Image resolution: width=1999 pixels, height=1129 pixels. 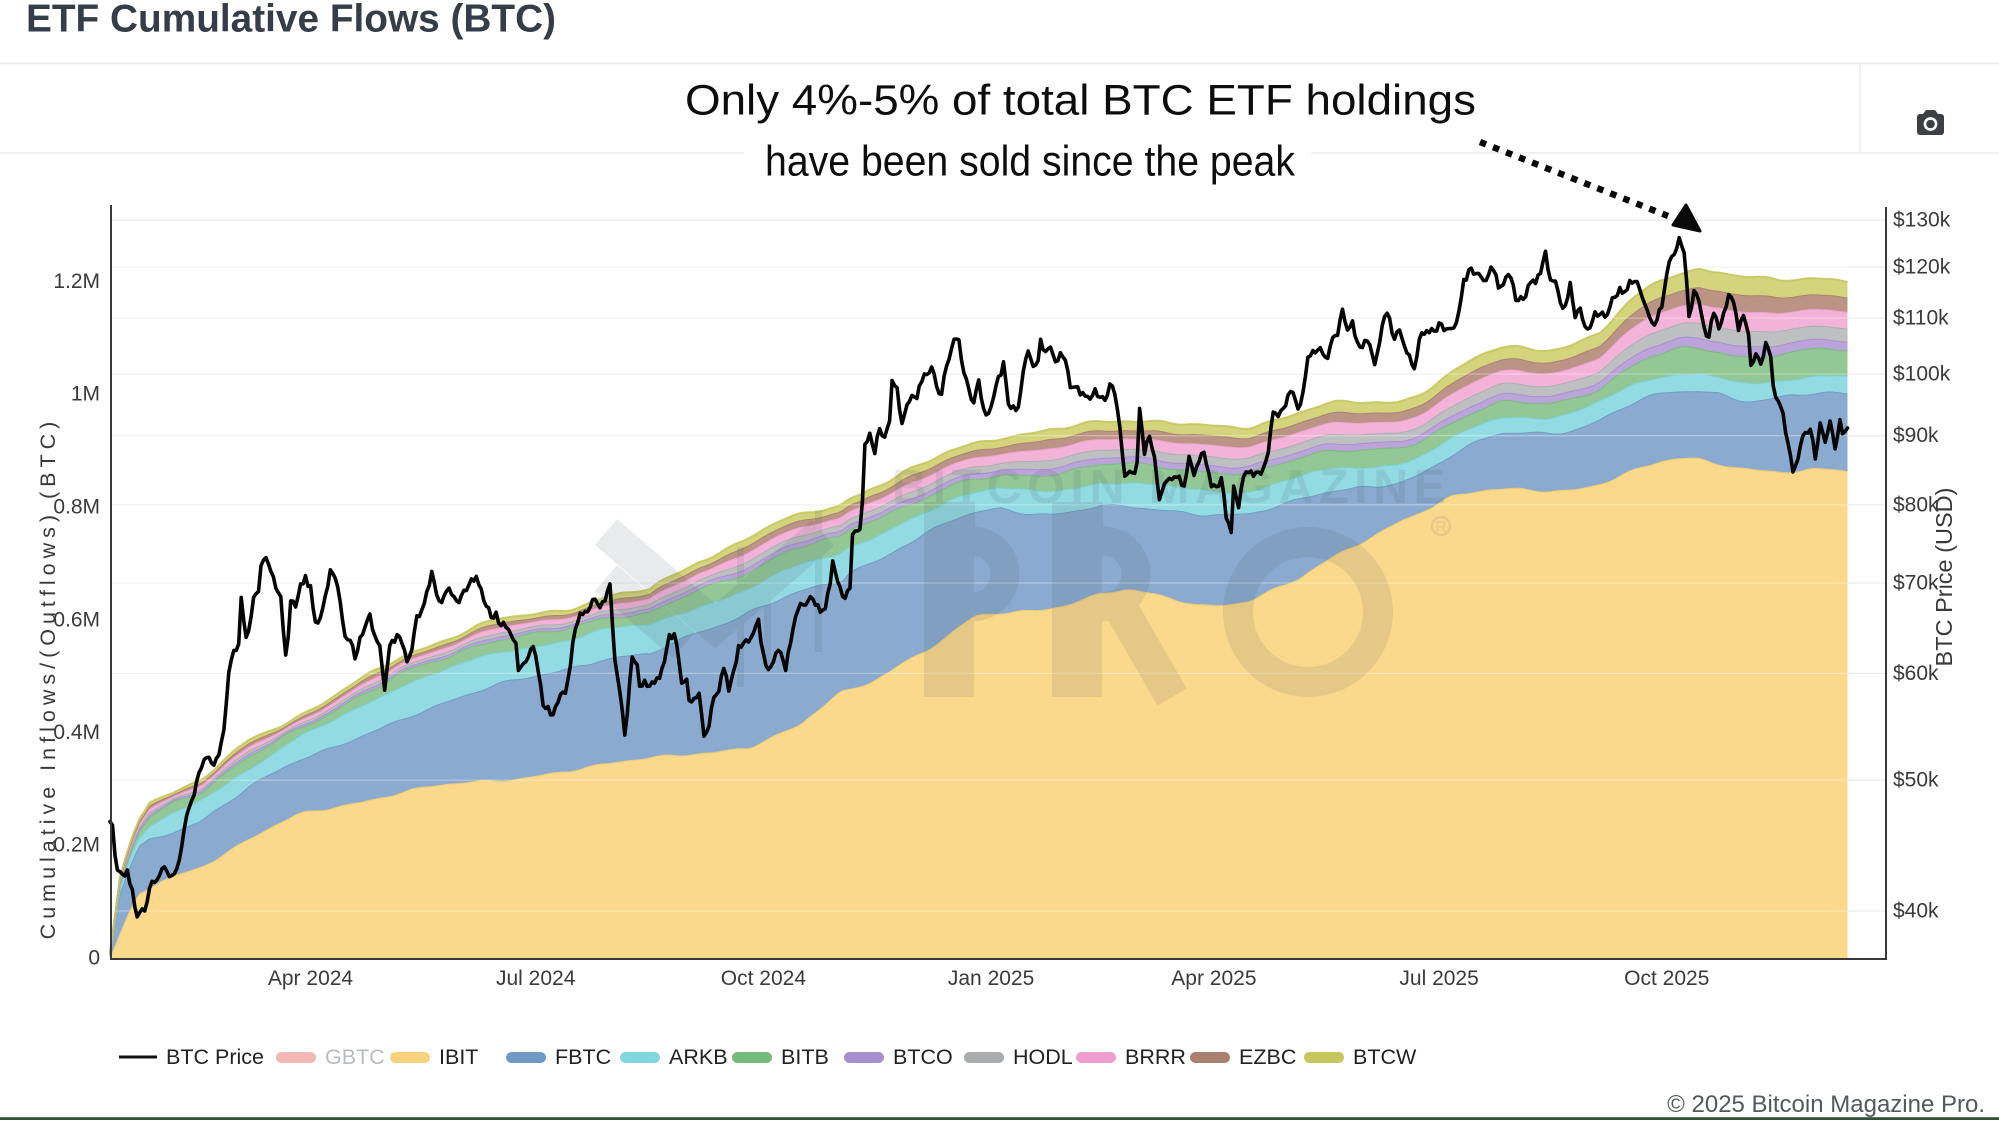 What do you see at coordinates (85, 394) in the screenshot?
I see `svg-text: 1M` at bounding box center [85, 394].